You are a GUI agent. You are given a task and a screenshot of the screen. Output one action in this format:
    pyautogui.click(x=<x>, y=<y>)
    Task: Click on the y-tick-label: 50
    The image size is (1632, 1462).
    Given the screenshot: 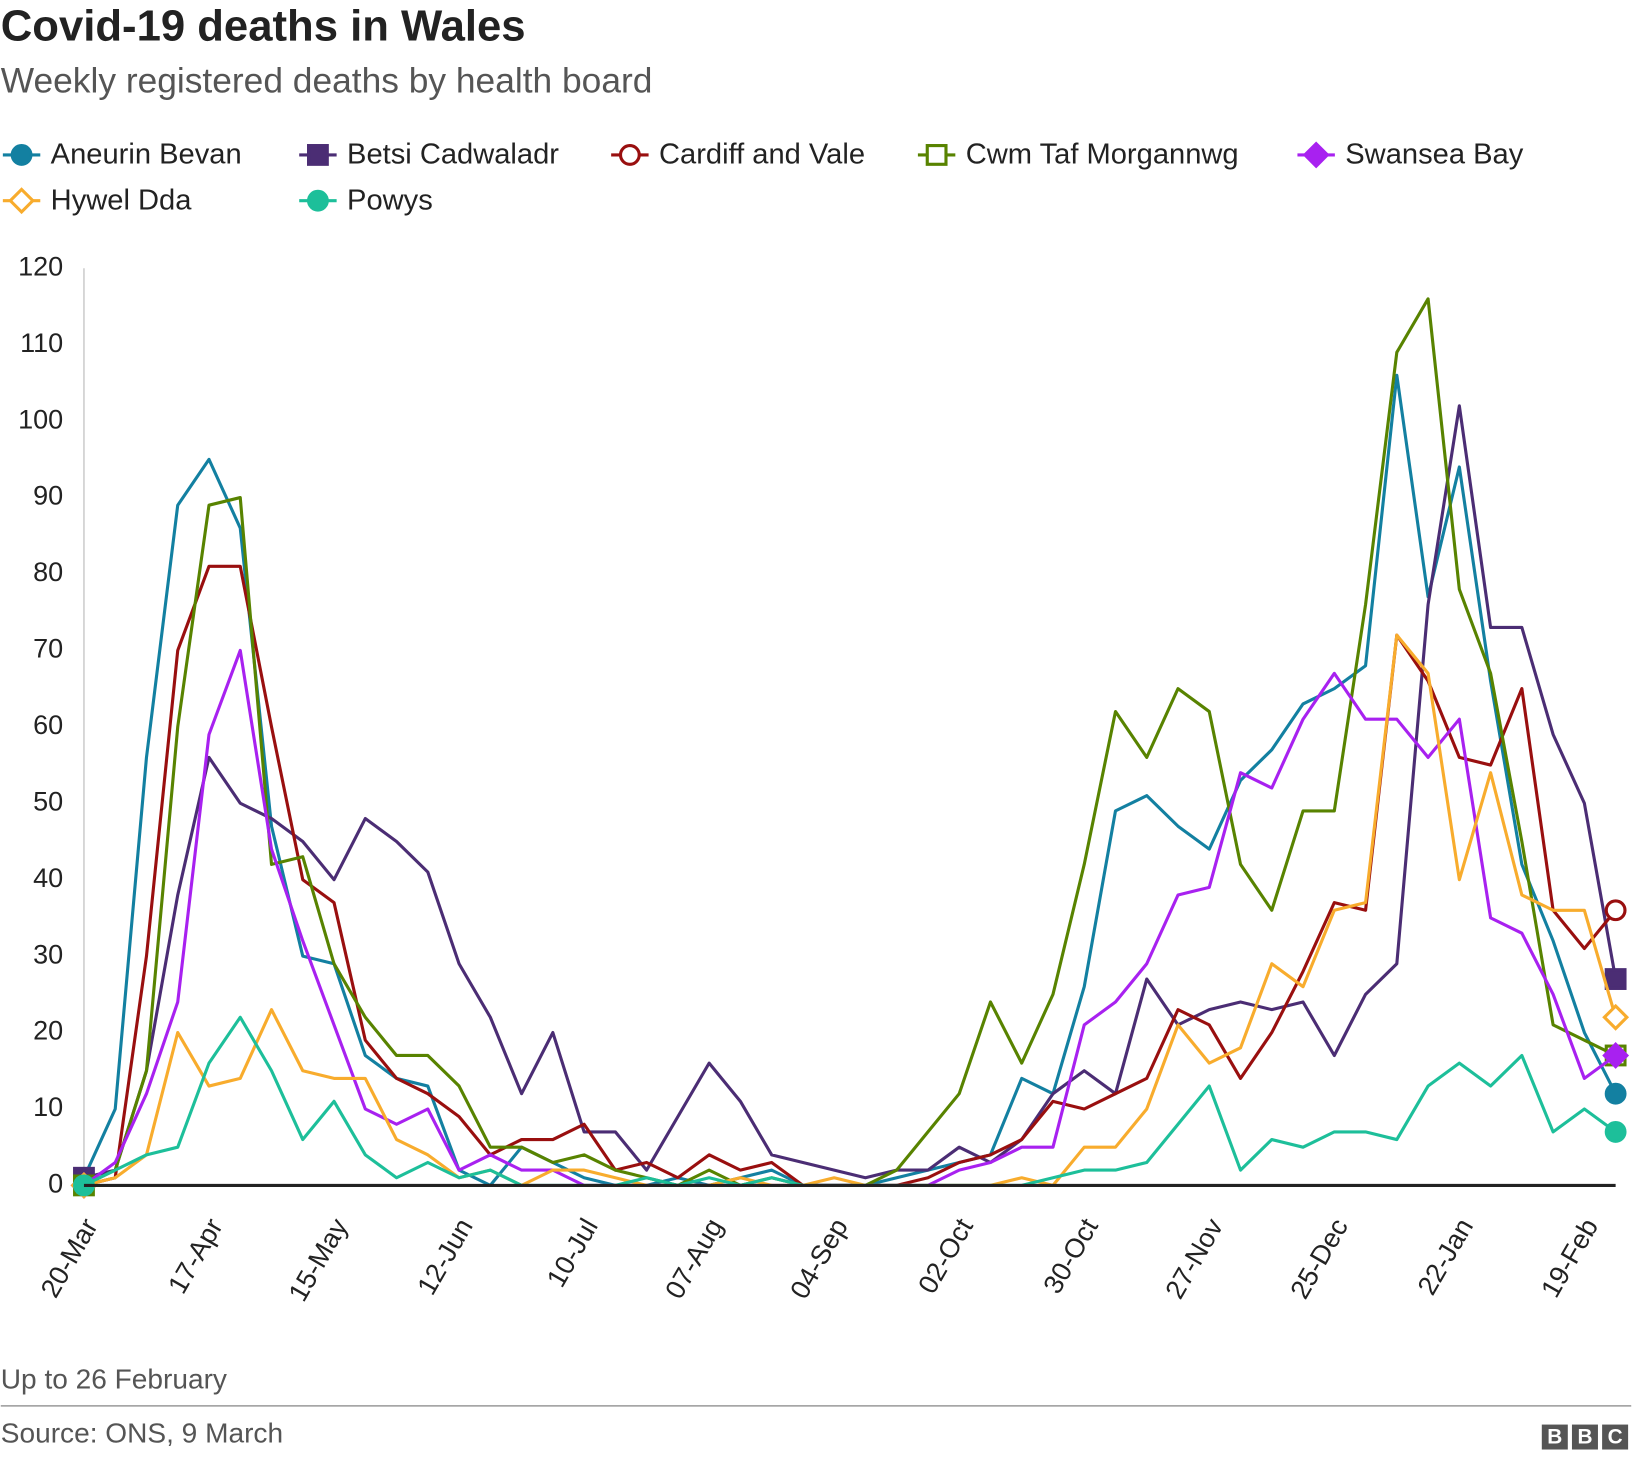 What is the action you would take?
    pyautogui.click(x=48, y=801)
    